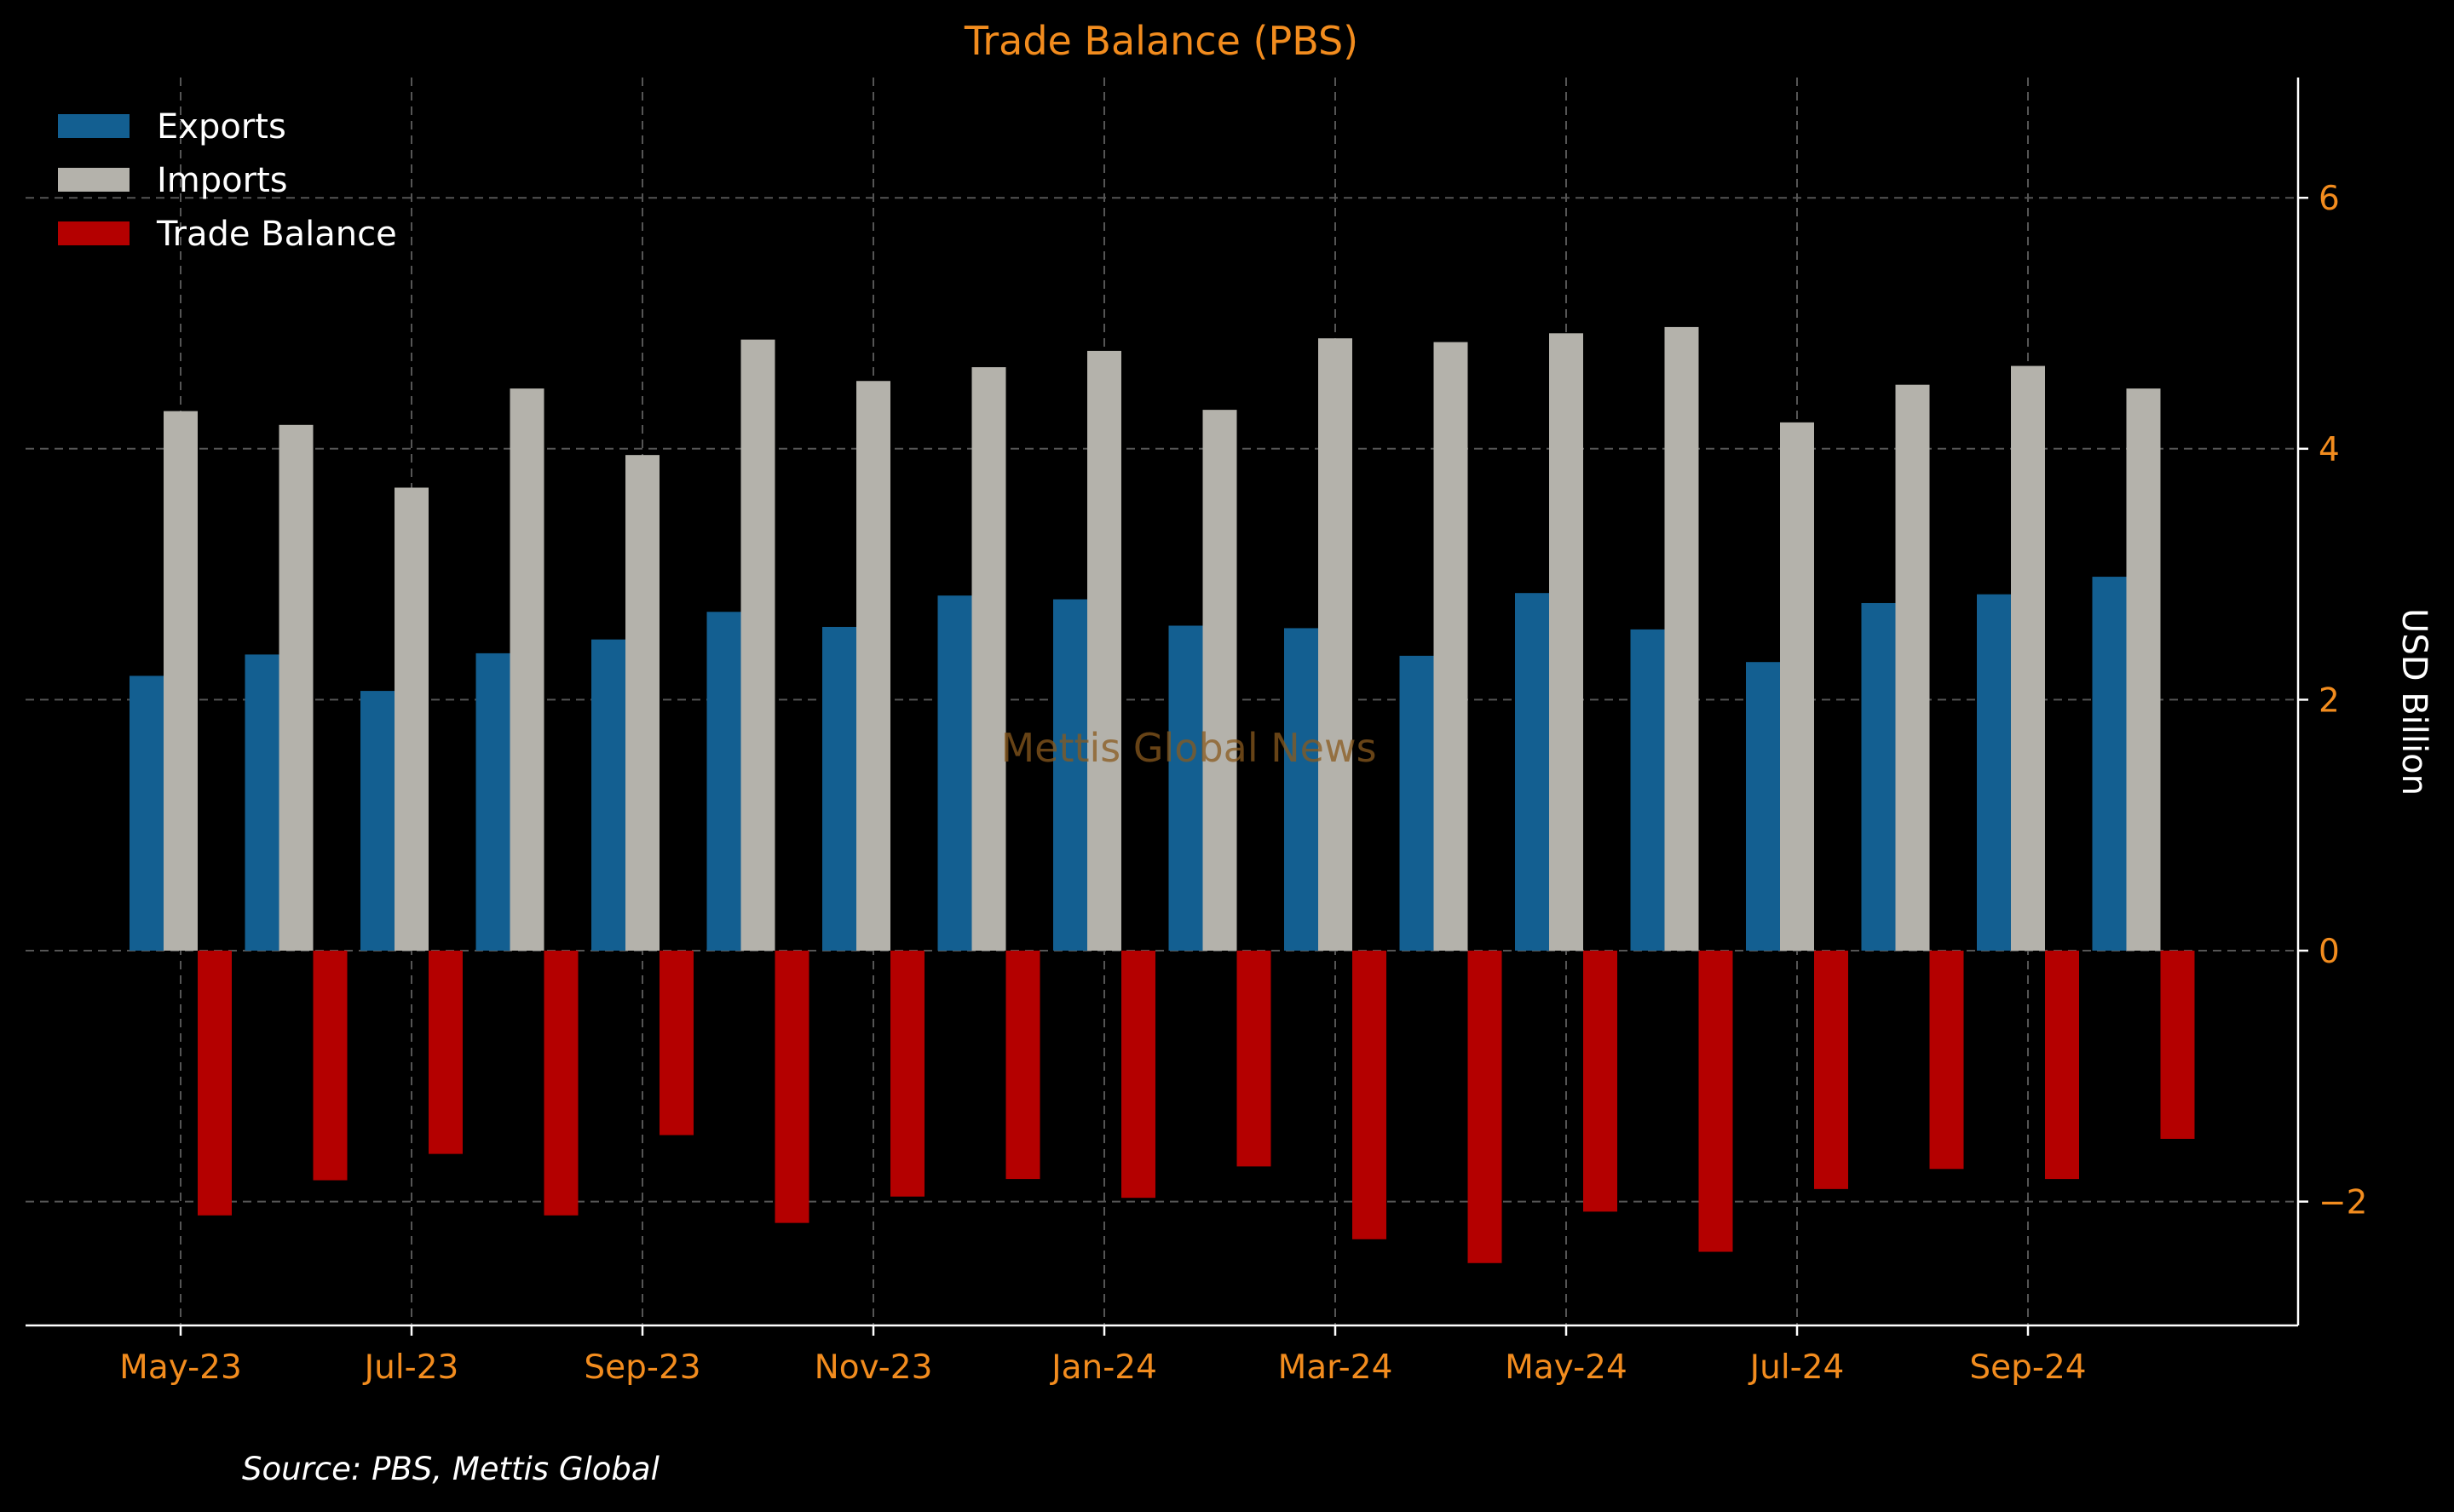  Describe the element at coordinates (1566, 1367) in the screenshot. I see `x-tick-label: May-24` at that location.